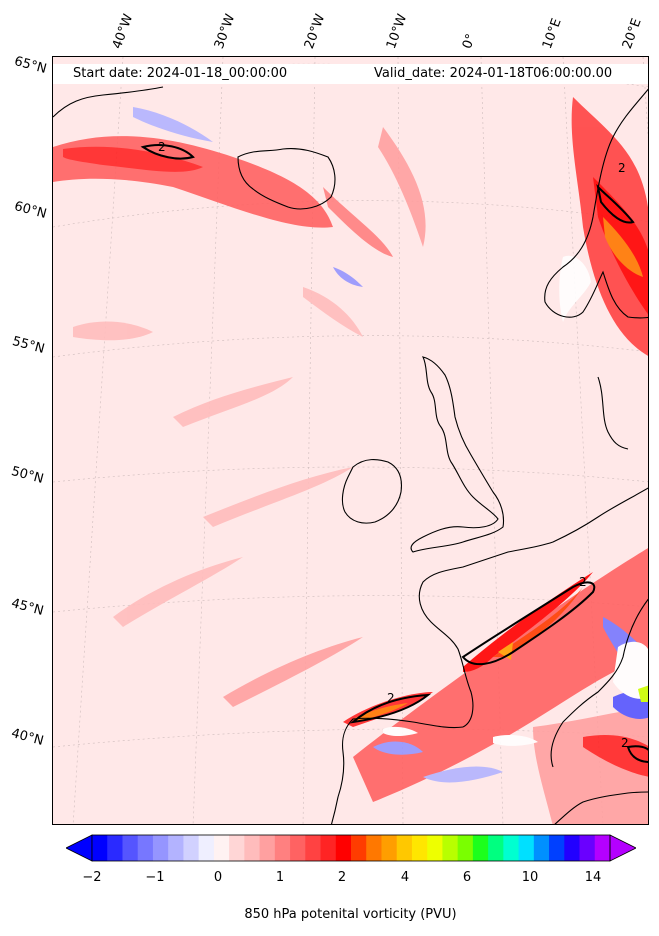 This screenshot has height=936, width=659. Describe the element at coordinates (218, 877) in the screenshot. I see `colorbar-tick-label: 0` at that location.